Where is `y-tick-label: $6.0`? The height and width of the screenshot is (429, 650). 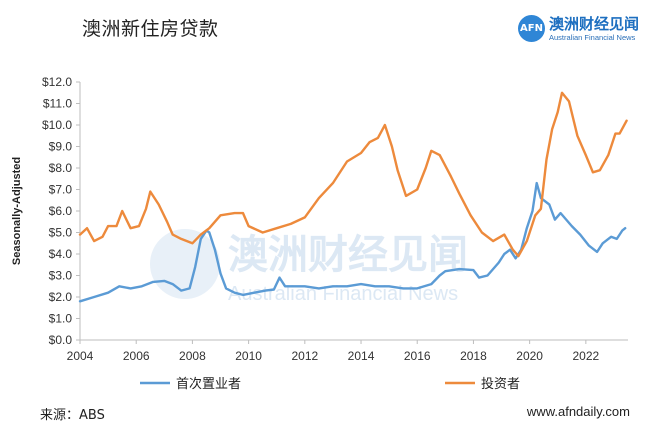
y-tick-label: $6.0 is located at coordinates (61, 211).